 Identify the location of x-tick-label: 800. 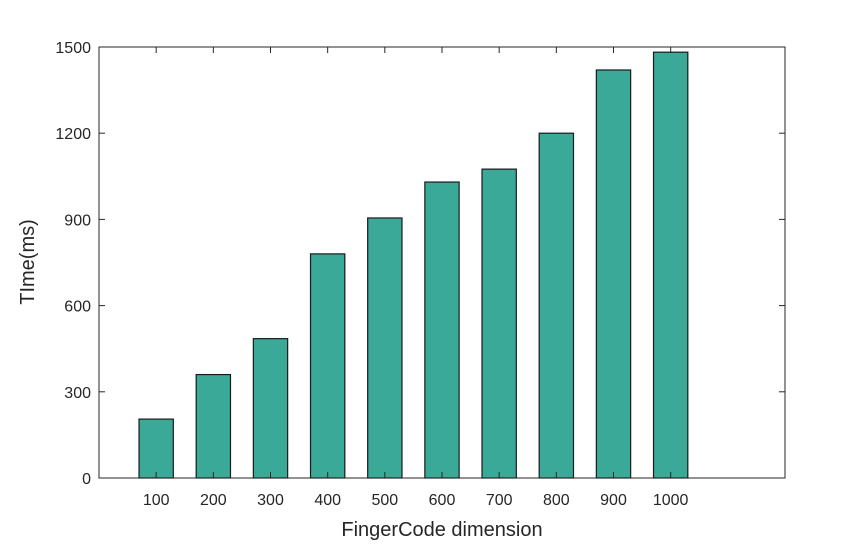
(556, 500).